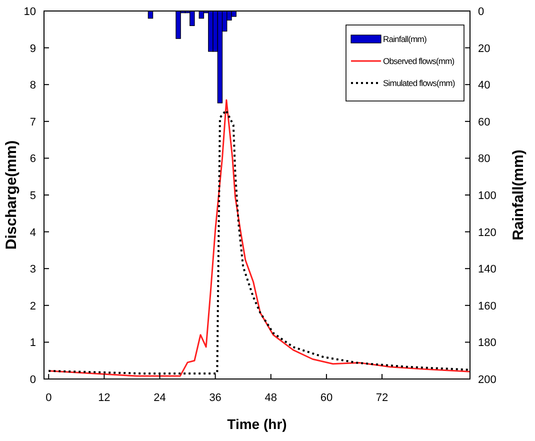  Describe the element at coordinates (484, 159) in the screenshot. I see `y2-tick-label: 80` at that location.